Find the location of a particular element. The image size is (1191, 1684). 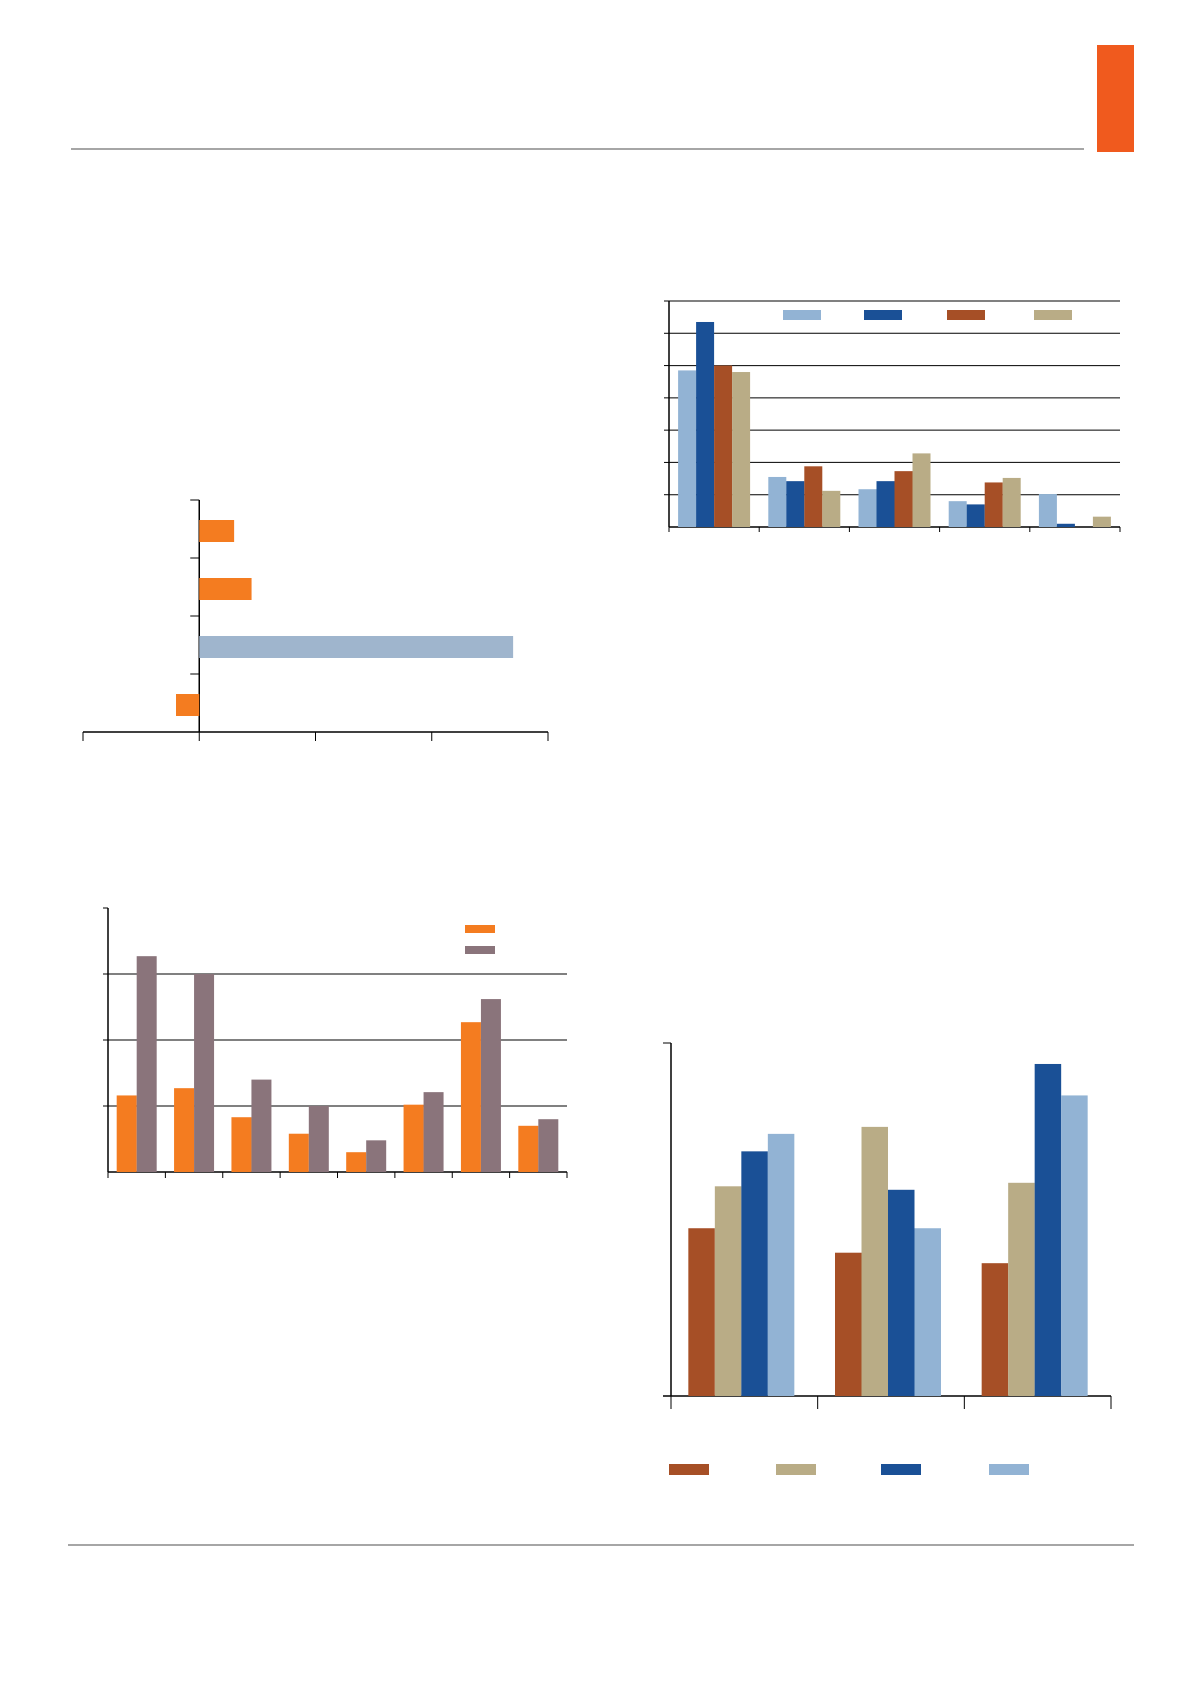

footer-rule is located at coordinates (601, 1545).